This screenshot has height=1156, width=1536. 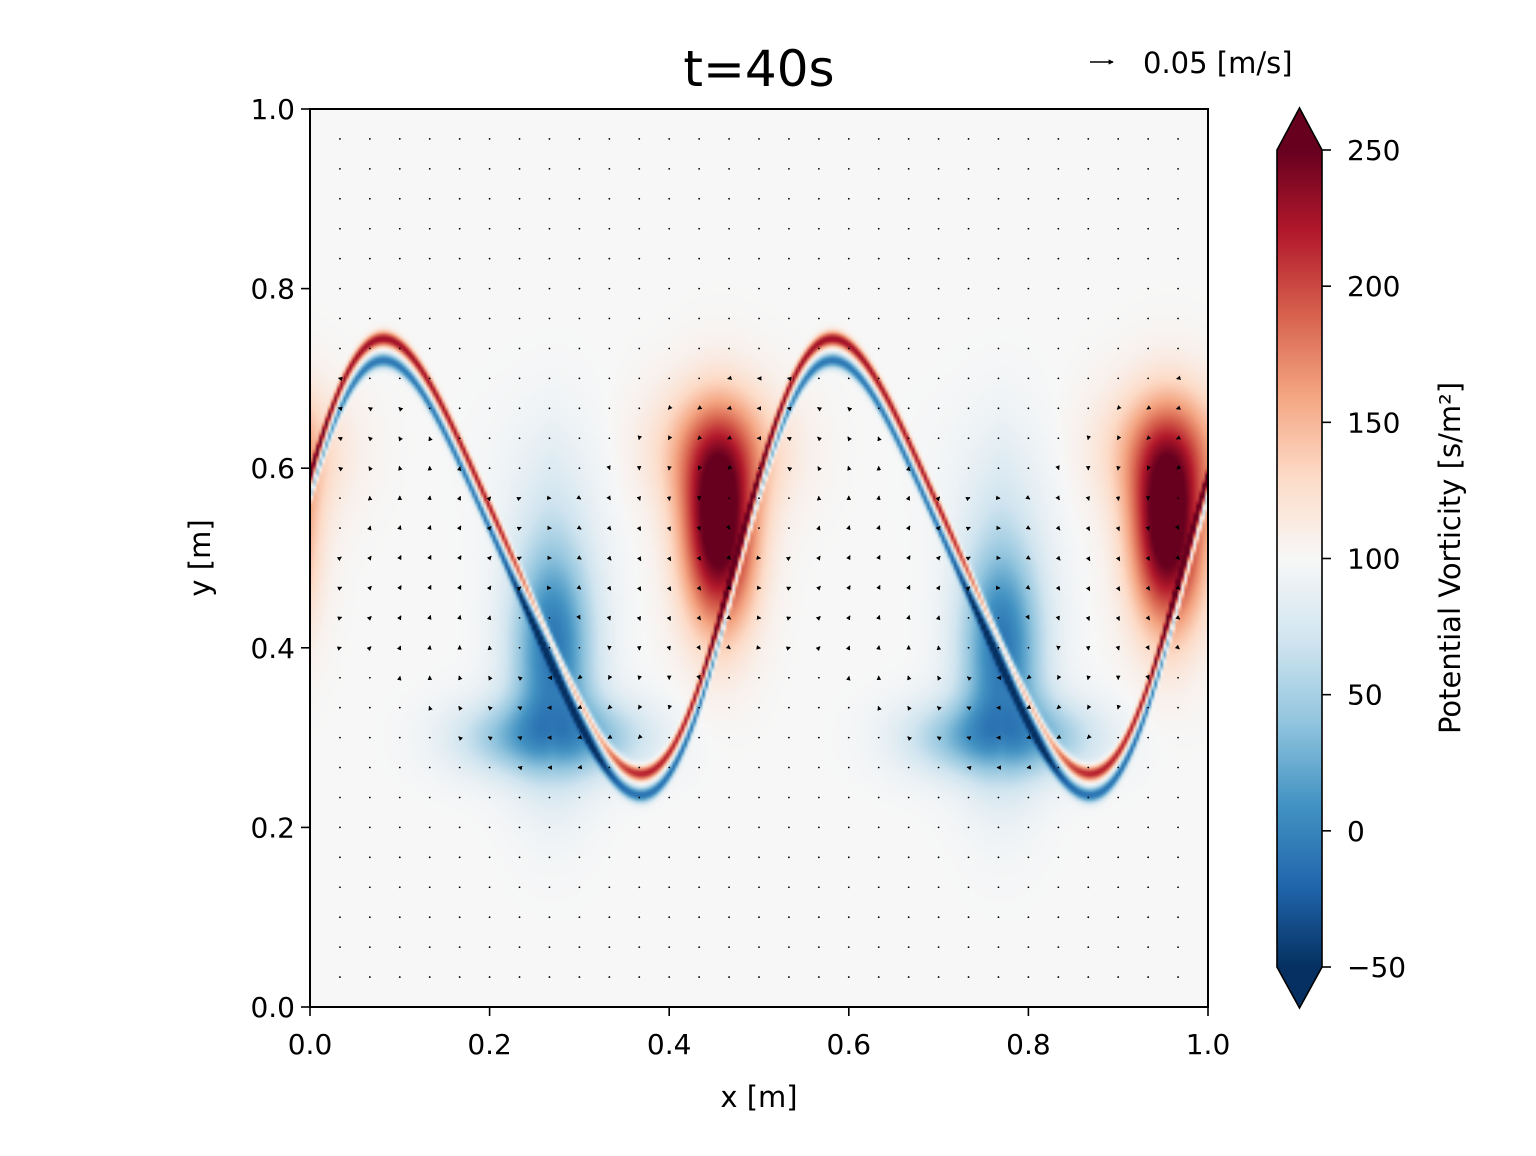 I want to click on colorbar-tick-label: 200, so click(x=1373, y=286).